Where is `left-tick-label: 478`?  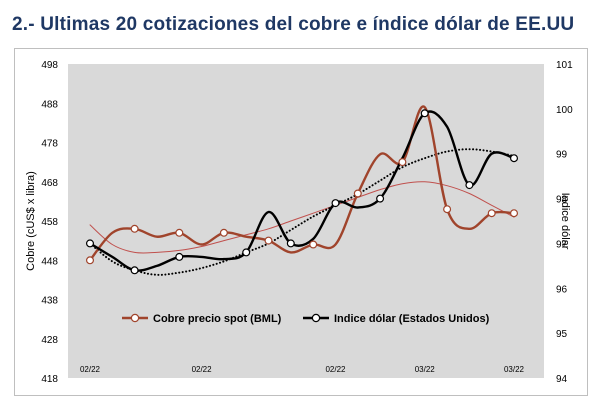
left-tick-label: 478 is located at coordinates (49, 144).